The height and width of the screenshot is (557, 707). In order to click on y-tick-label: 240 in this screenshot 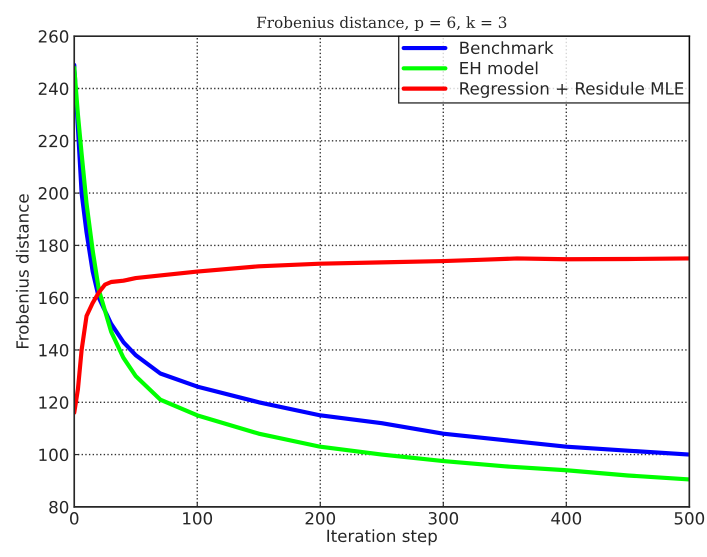, I will do `click(53, 89)`.